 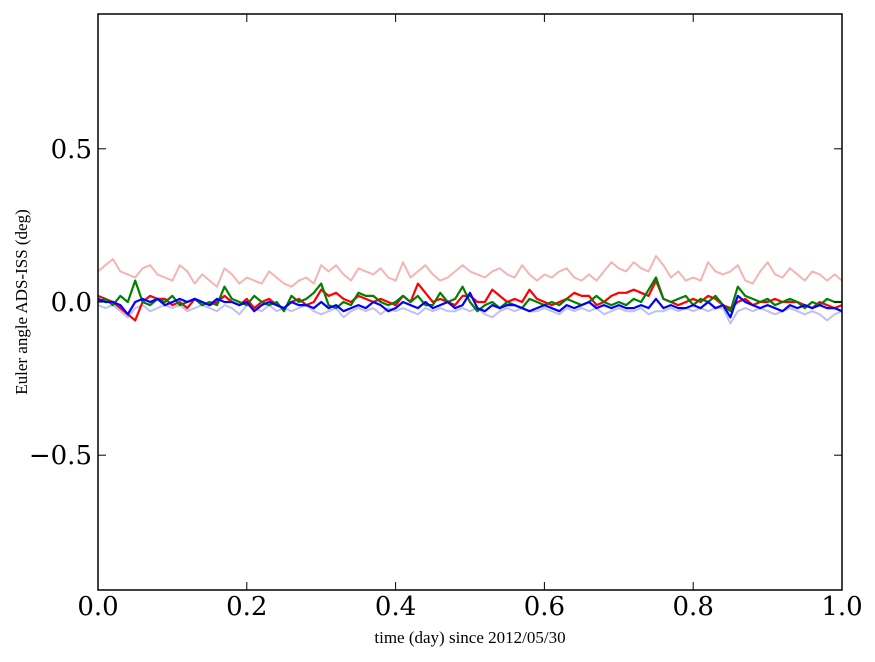 What do you see at coordinates (246, 607) in the screenshot?
I see `x-tick-label: 0.2` at bounding box center [246, 607].